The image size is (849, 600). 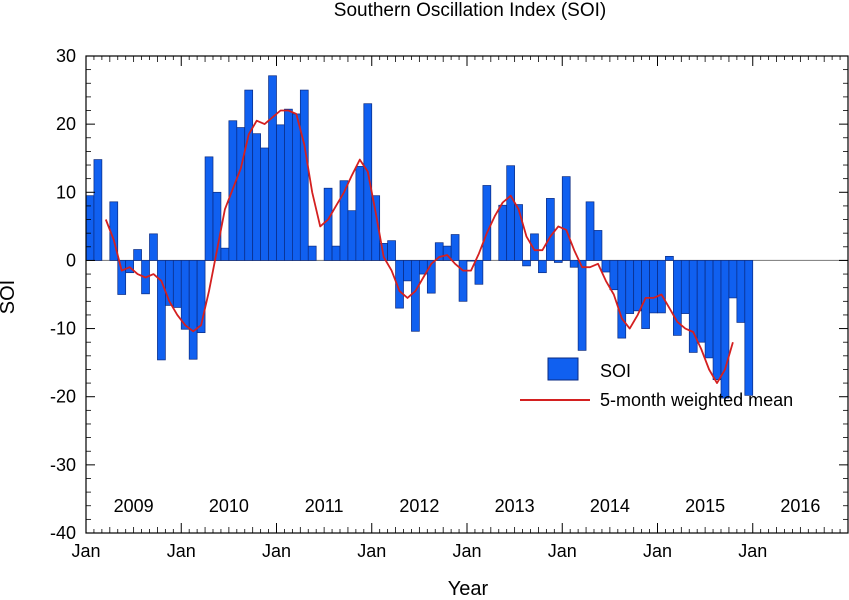 What do you see at coordinates (563, 369) in the screenshot?
I see `legend-soi-swatch` at bounding box center [563, 369].